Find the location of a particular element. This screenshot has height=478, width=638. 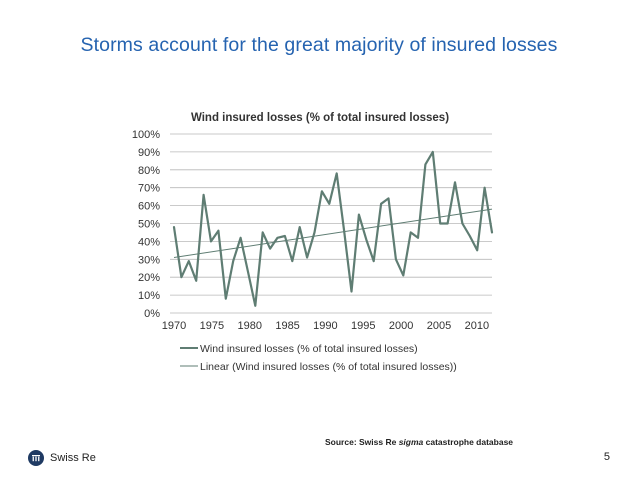

source-suffix: catastrophe database is located at coordinates (468, 442).